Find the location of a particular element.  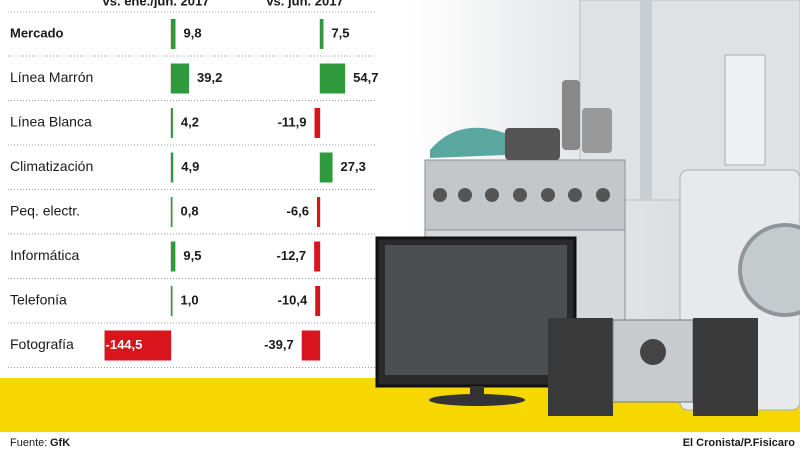

value-label: 9,8 is located at coordinates (193, 32).